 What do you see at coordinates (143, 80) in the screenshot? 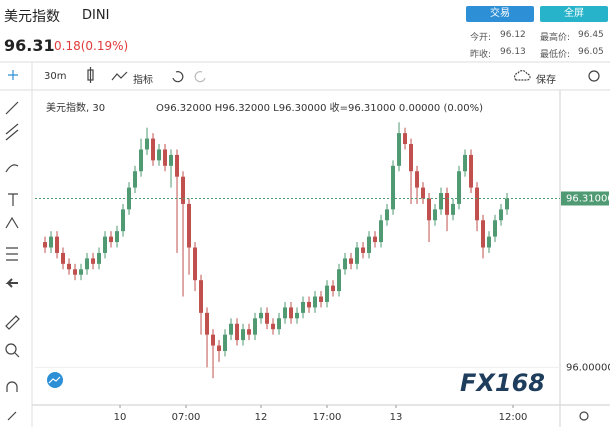
I see `indicators-button: 指标` at bounding box center [143, 80].